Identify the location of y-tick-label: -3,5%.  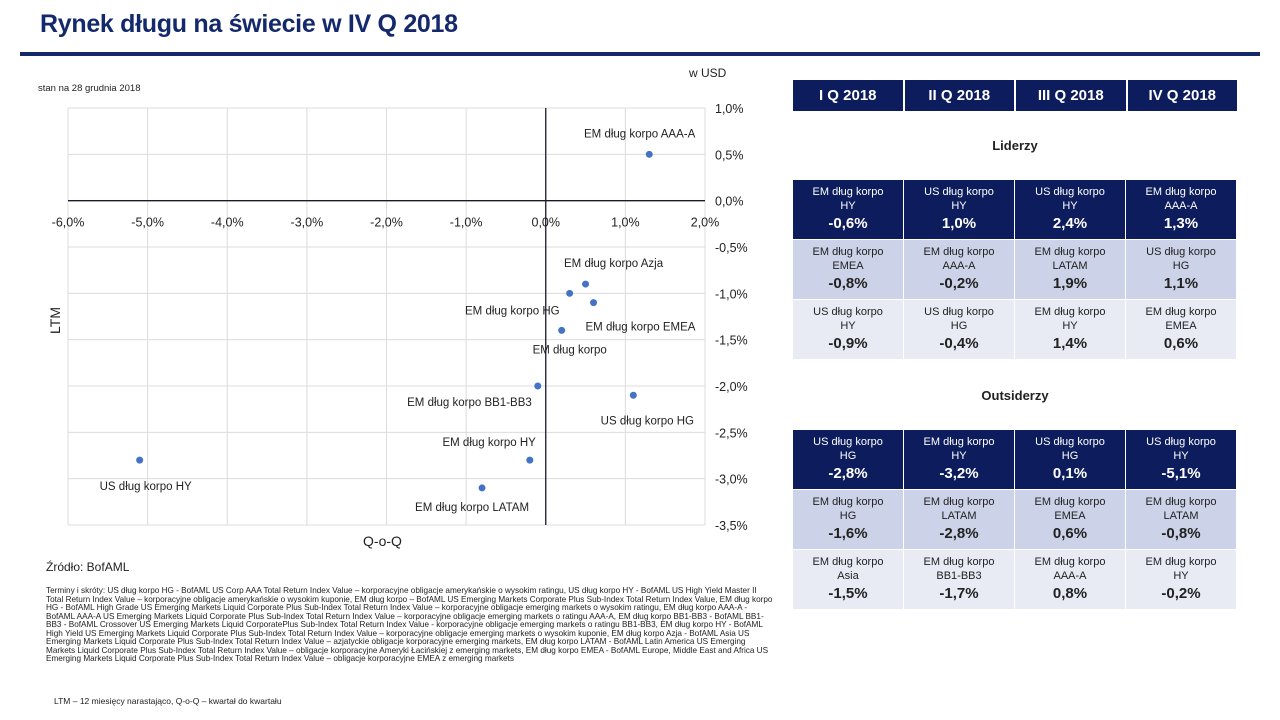
(731, 526).